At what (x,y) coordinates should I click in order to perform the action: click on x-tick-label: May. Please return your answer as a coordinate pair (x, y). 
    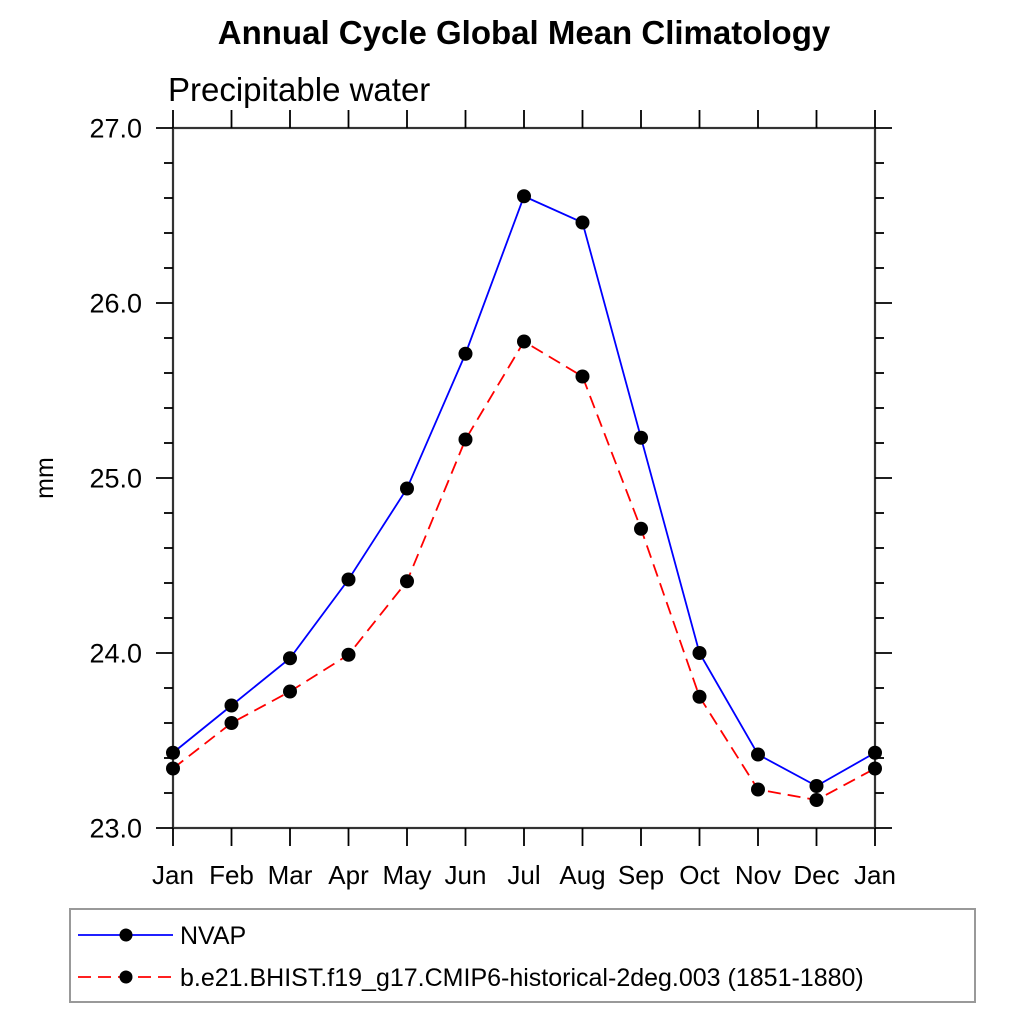
    Looking at the image, I should click on (406, 875).